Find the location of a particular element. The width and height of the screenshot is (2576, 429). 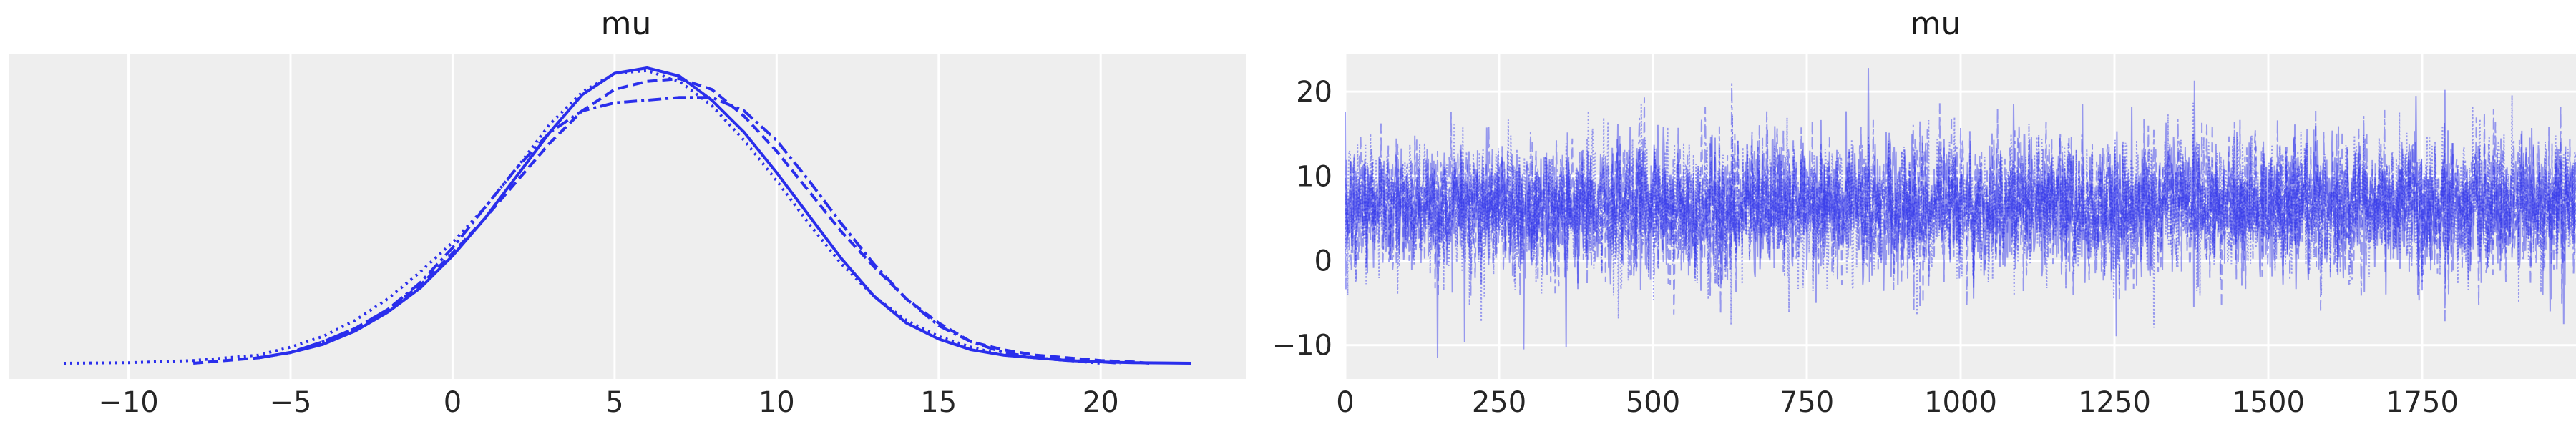

trace-x-tick: 1250 is located at coordinates (2114, 402).